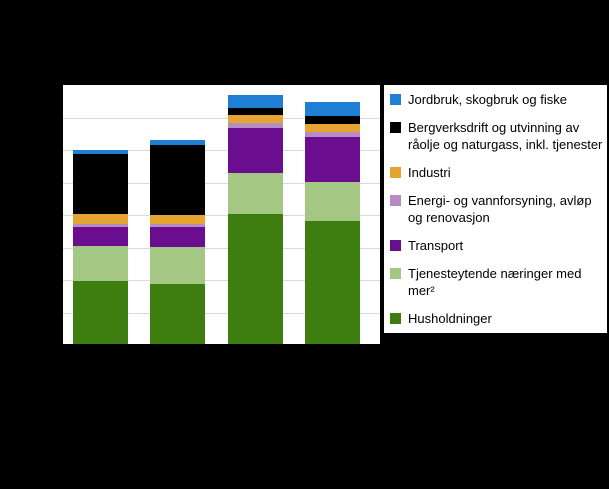 This screenshot has height=489, width=609. What do you see at coordinates (495, 318) in the screenshot?
I see `legend-item: Husholdninger` at bounding box center [495, 318].